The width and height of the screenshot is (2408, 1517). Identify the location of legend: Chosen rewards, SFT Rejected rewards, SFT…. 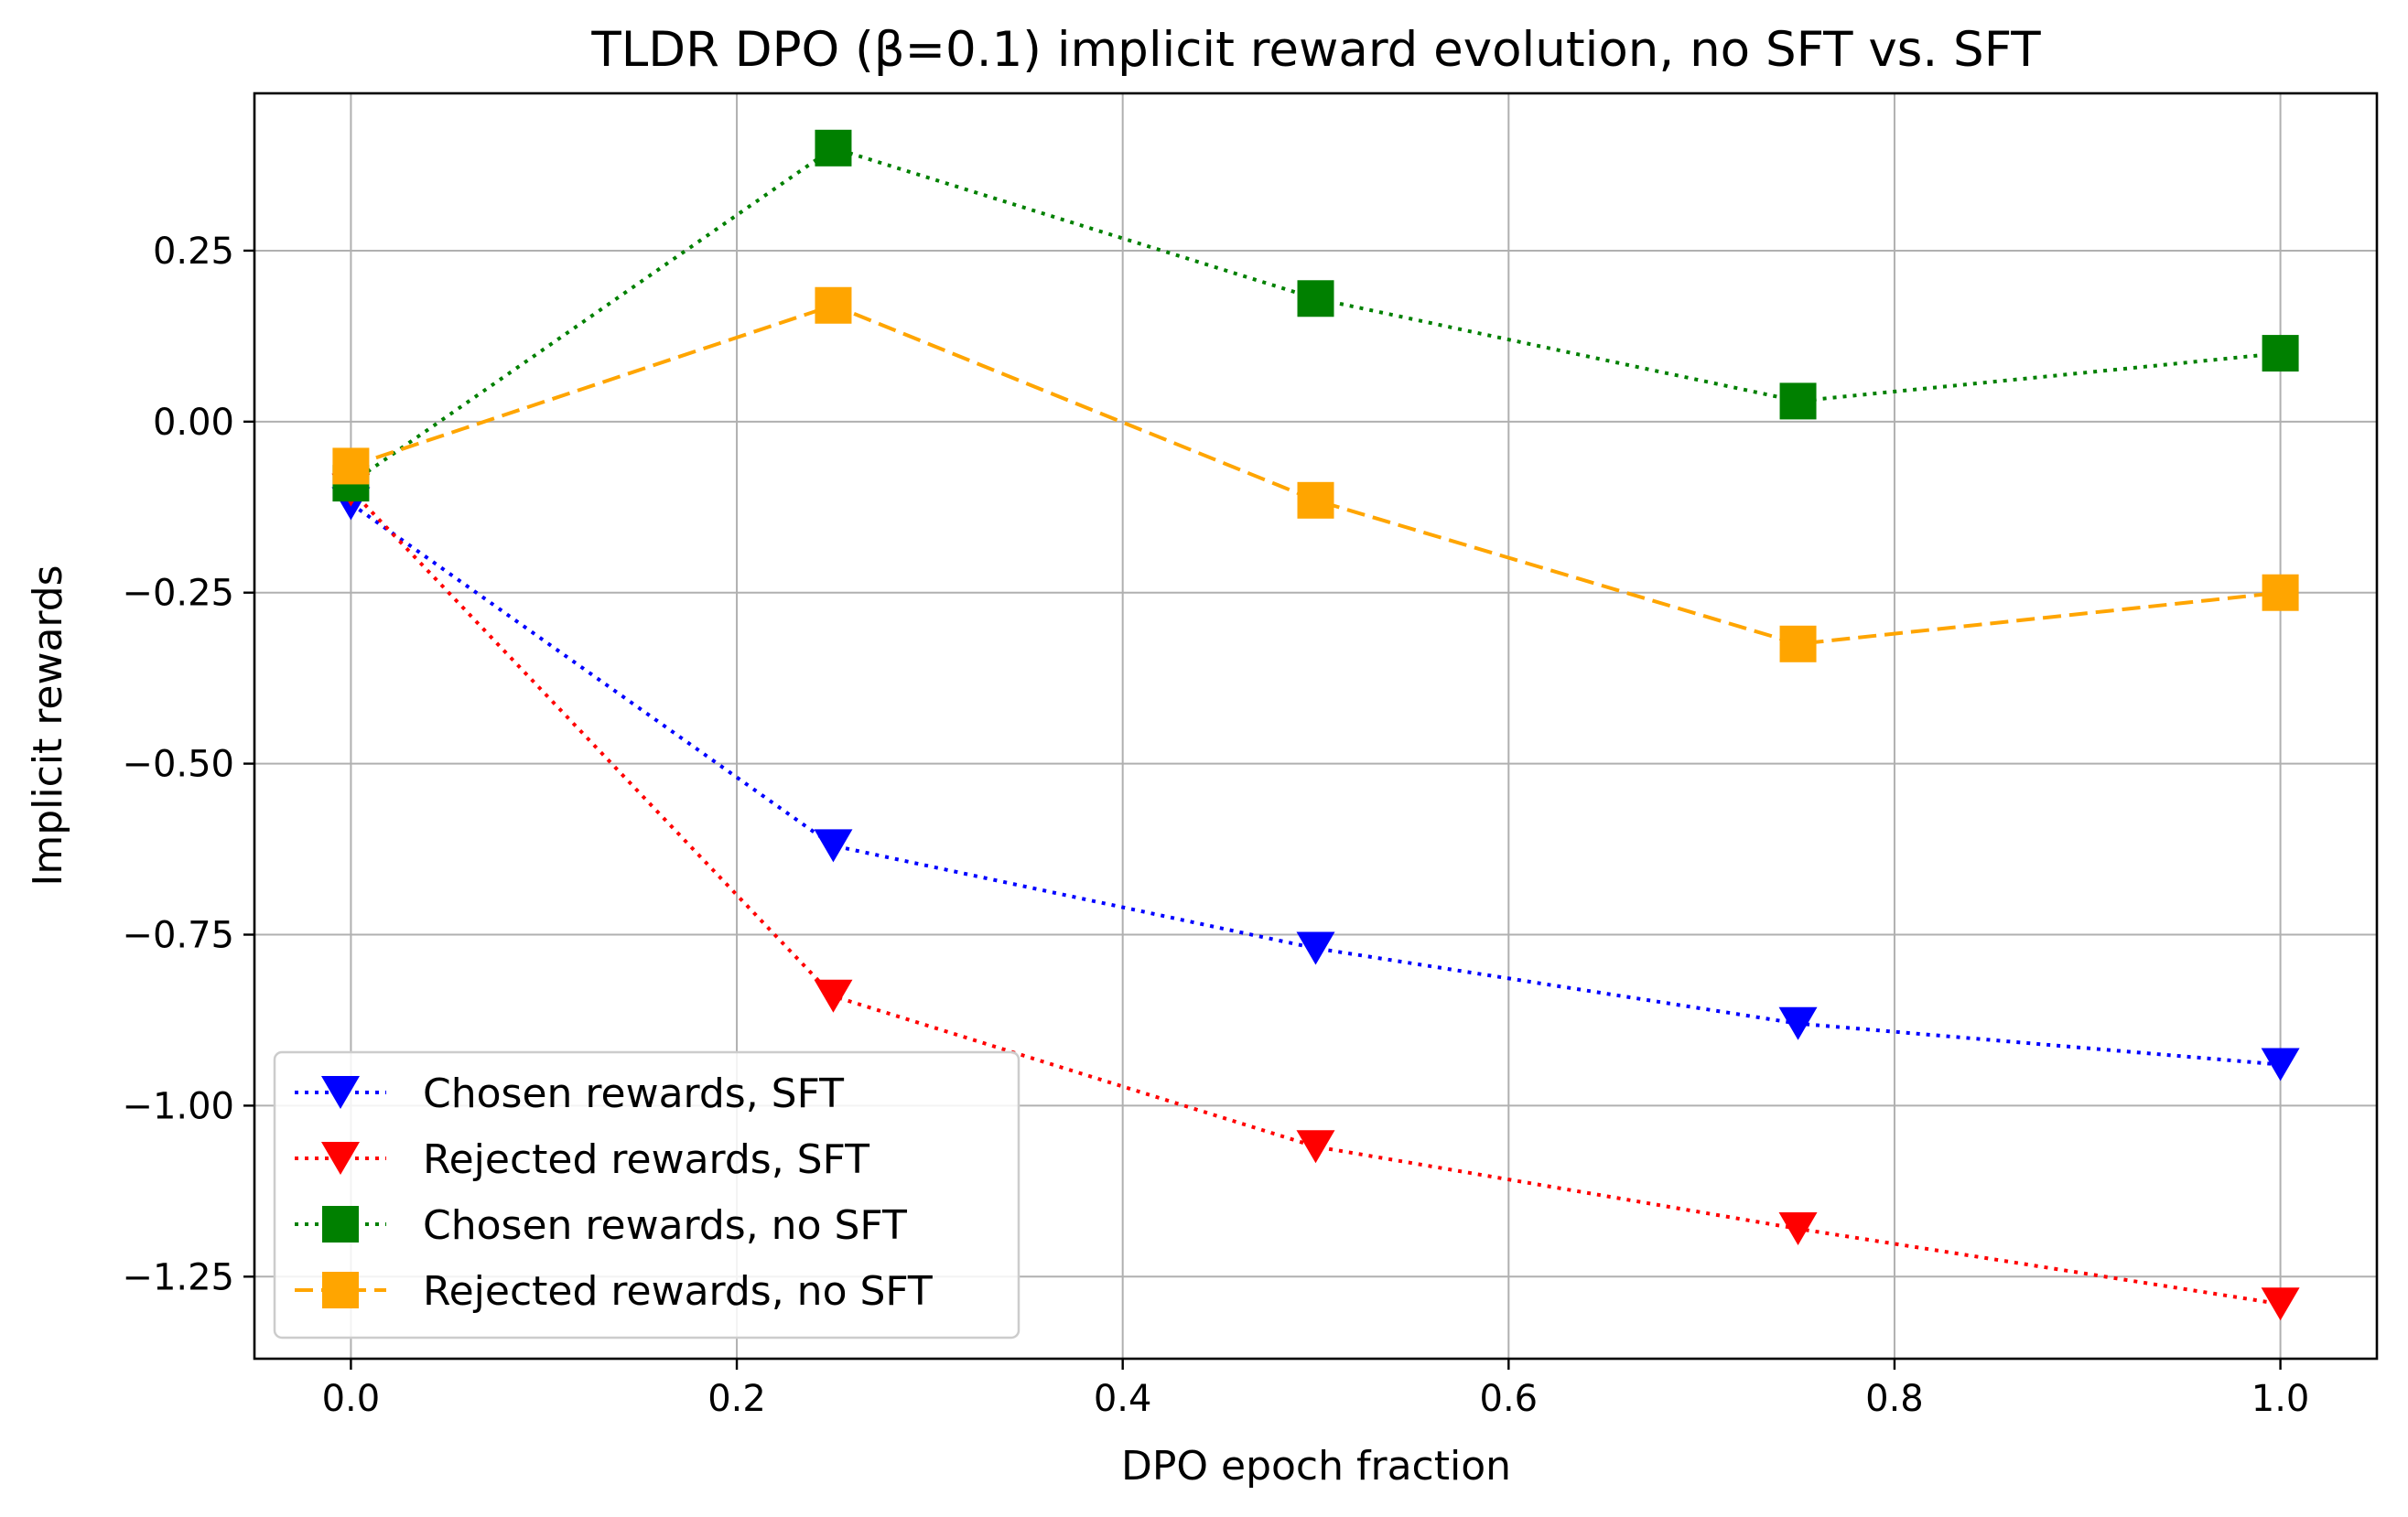
(646, 1194).